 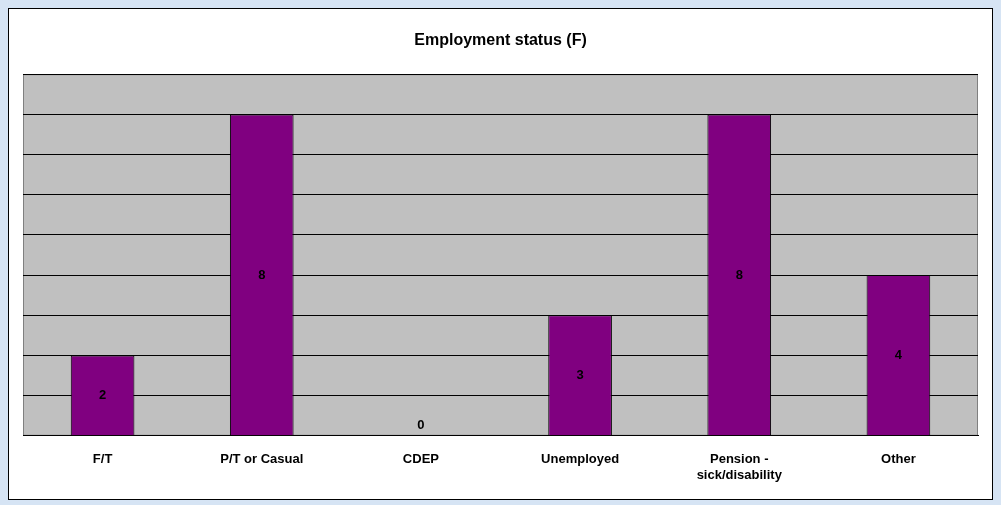 I want to click on data-label: 0, so click(x=421, y=425).